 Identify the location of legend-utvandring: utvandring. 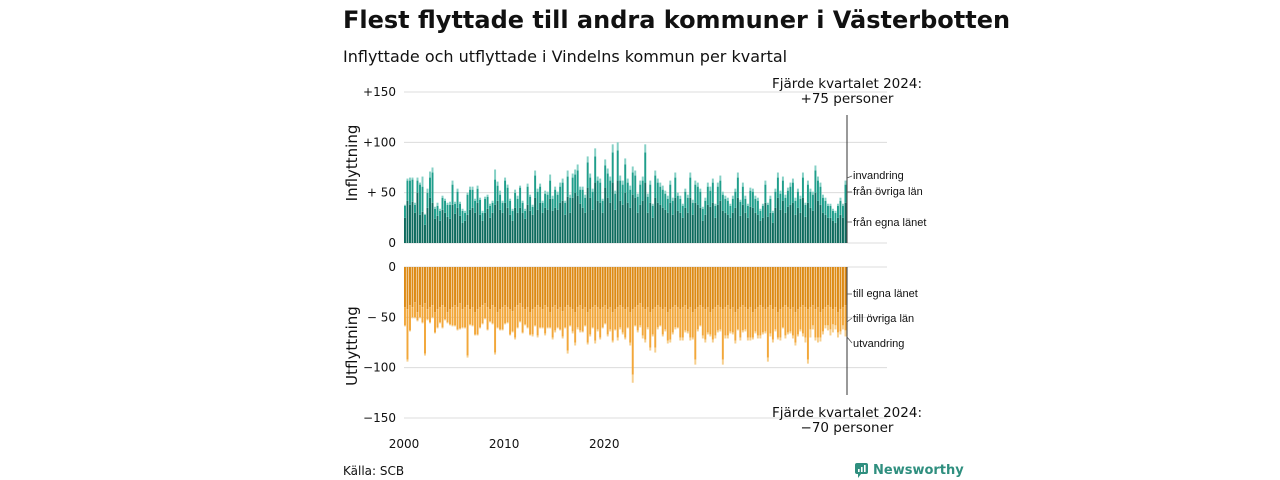
(878, 344).